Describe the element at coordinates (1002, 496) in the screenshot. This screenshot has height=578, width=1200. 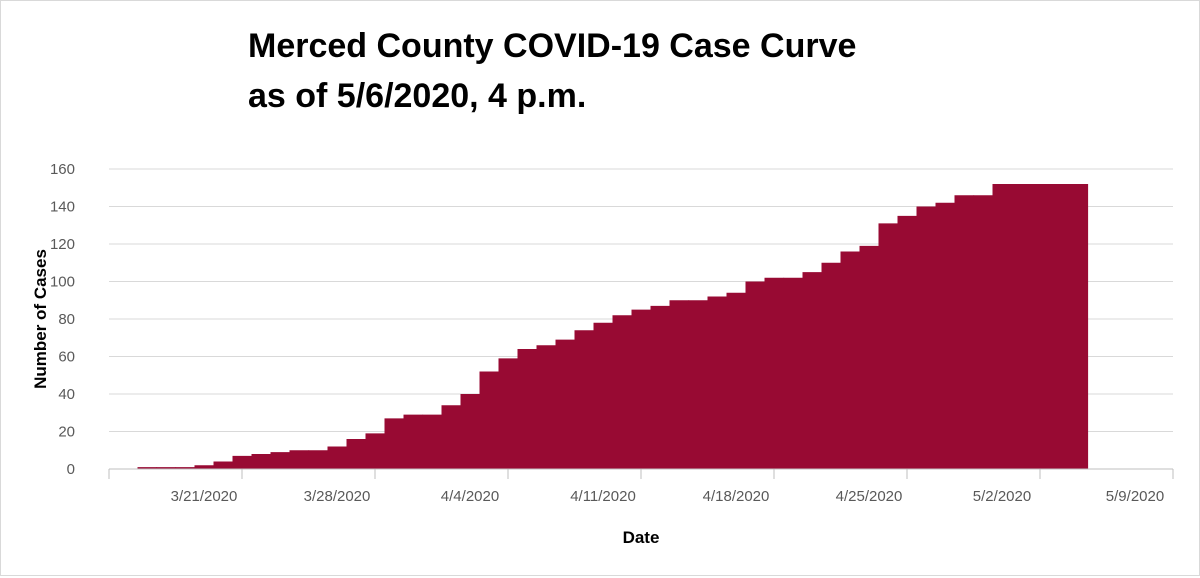
I see `x-tick-label-5/2/2020: 5/2/2020` at that location.